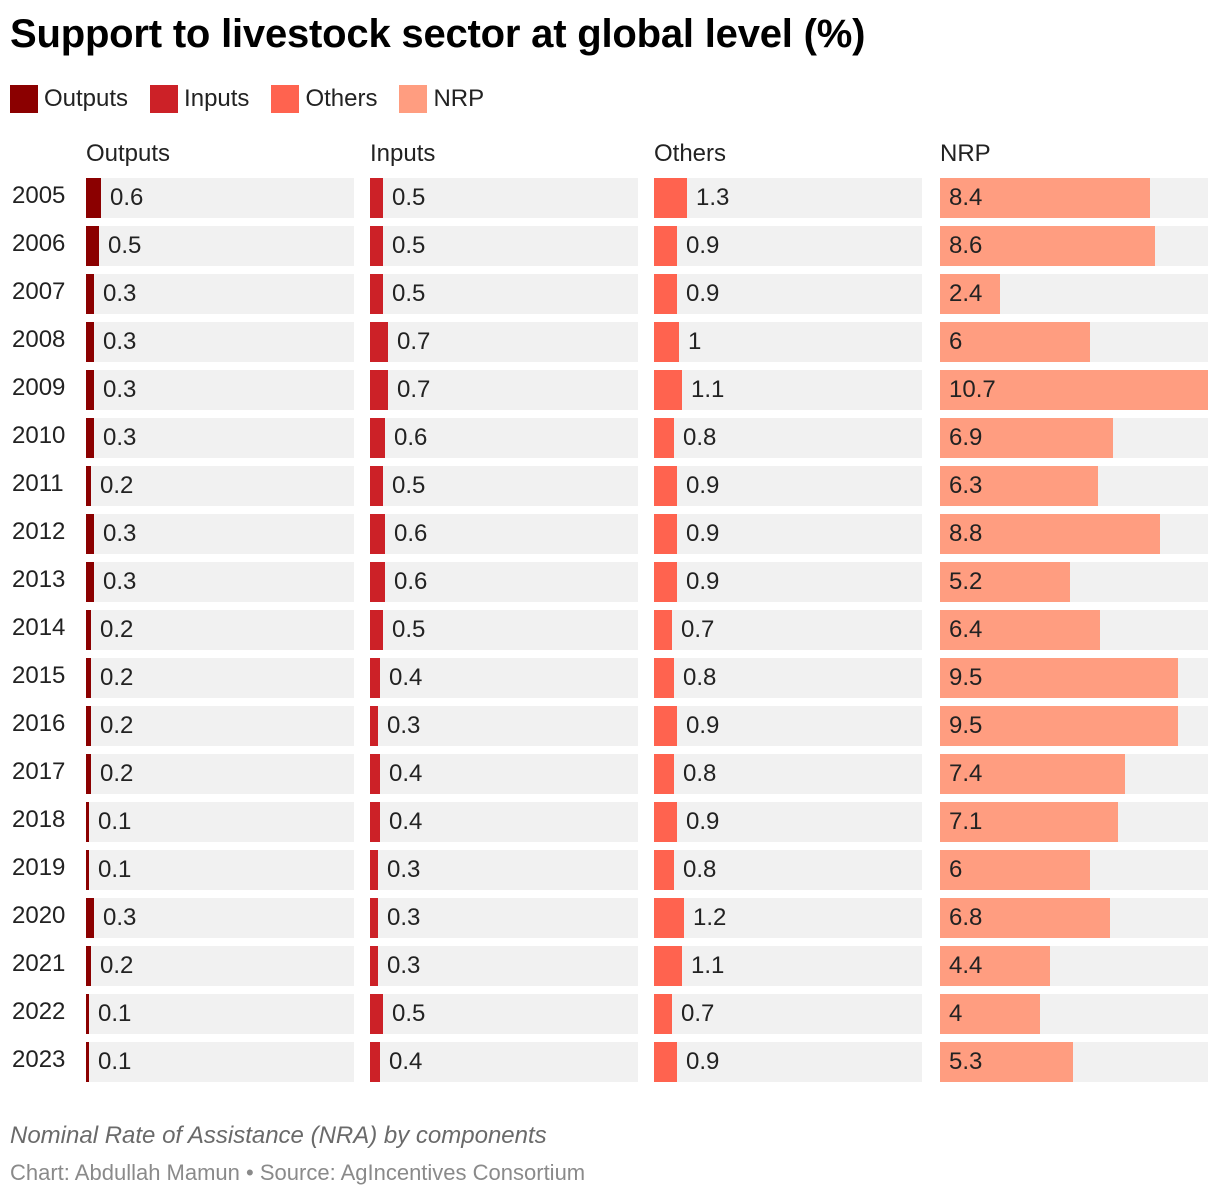 This screenshot has width=1220, height=1196. Describe the element at coordinates (324, 99) in the screenshot. I see `legend-item-others: Others` at that location.